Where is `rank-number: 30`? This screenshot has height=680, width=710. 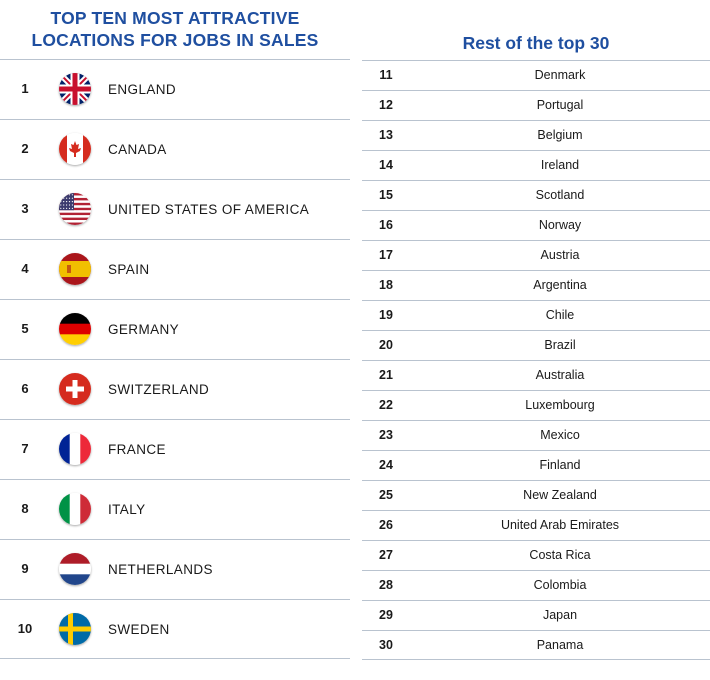 rank-number: 30 is located at coordinates (386, 645).